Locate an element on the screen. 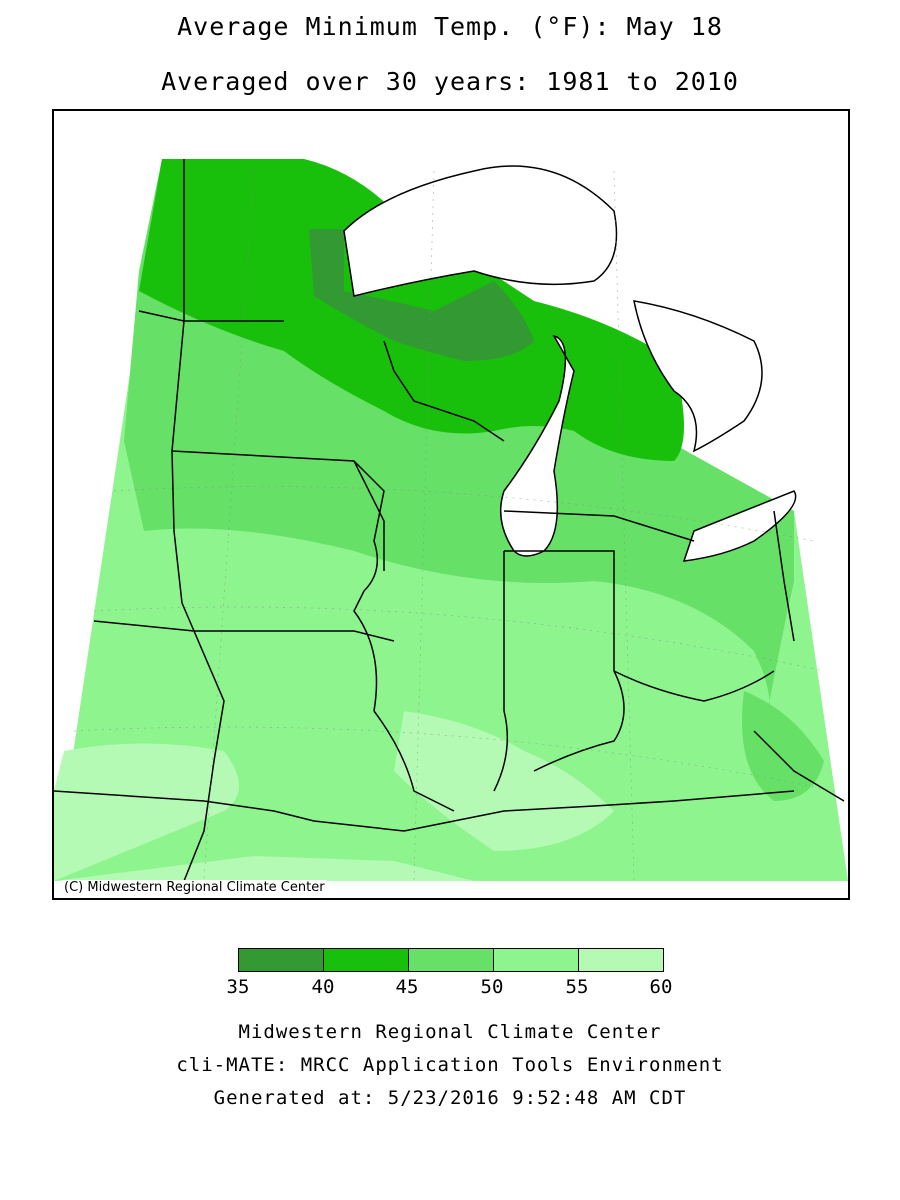 The width and height of the screenshot is (900, 1200). lake-huron is located at coordinates (698, 376).